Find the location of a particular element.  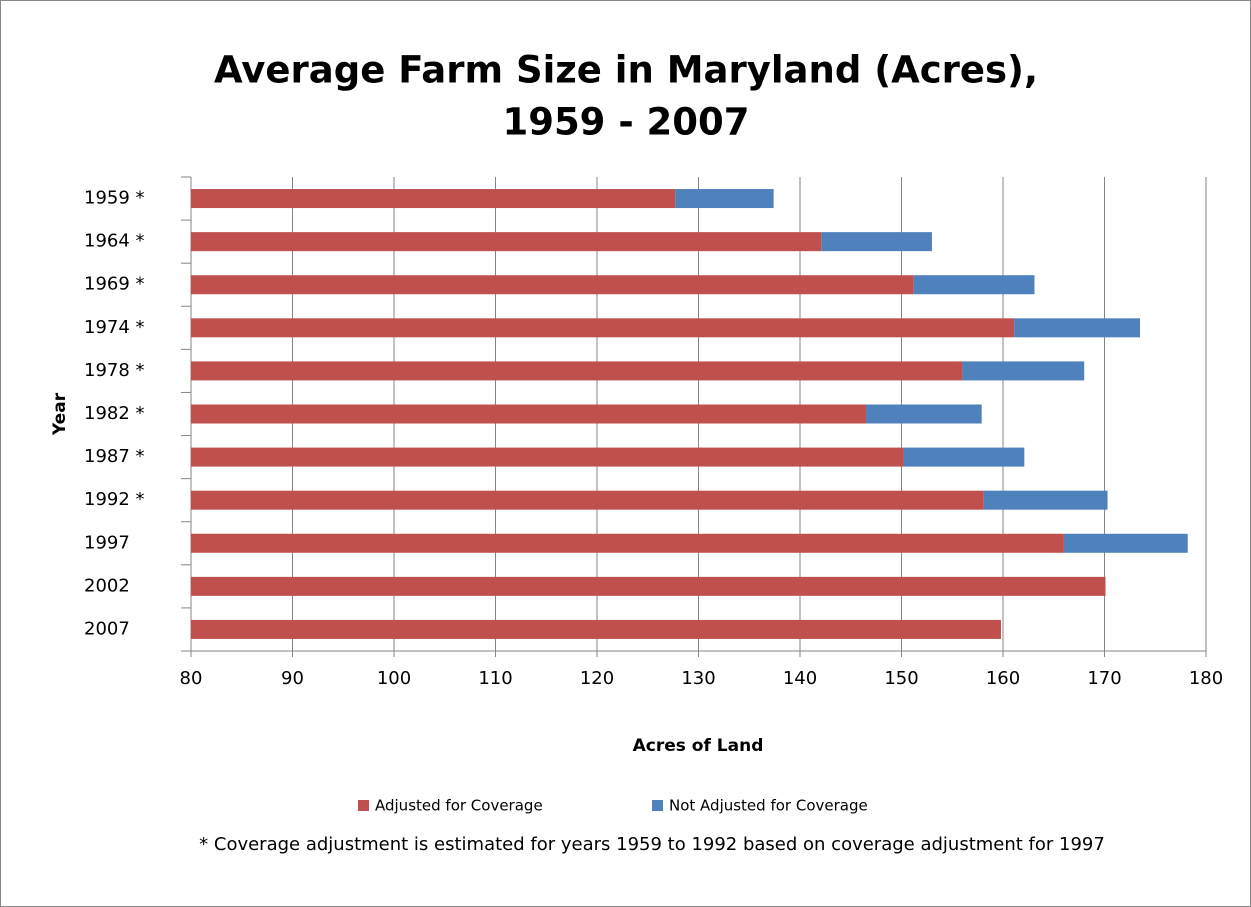

x-tick-label: 160 is located at coordinates (1003, 678).